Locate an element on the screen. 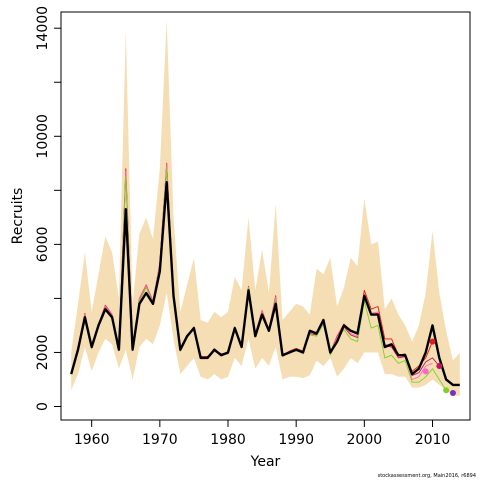 This screenshot has height=480, width=480. end-marker-layer is located at coordinates (439, 367).